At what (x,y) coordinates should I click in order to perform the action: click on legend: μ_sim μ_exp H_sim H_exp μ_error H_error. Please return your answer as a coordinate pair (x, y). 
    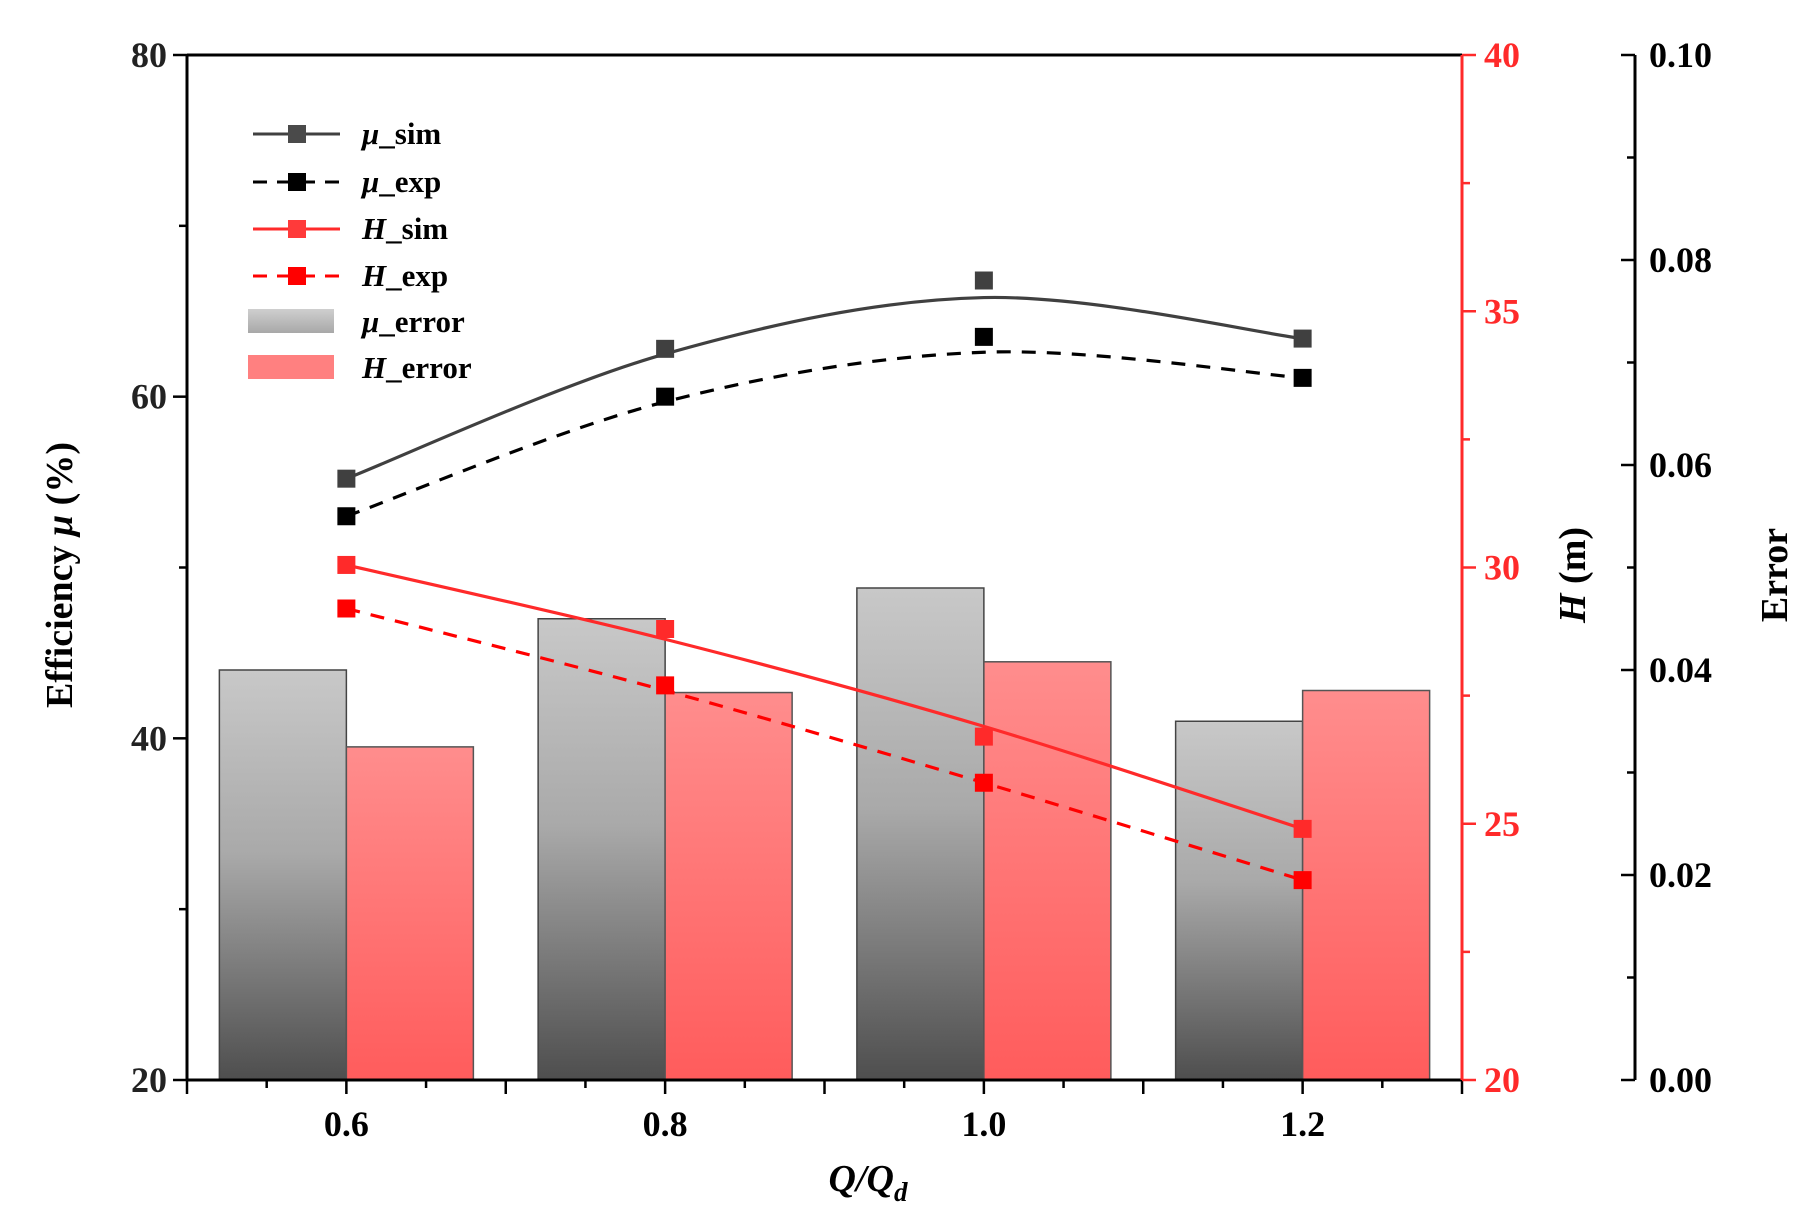
    Looking at the image, I should click on (360, 250).